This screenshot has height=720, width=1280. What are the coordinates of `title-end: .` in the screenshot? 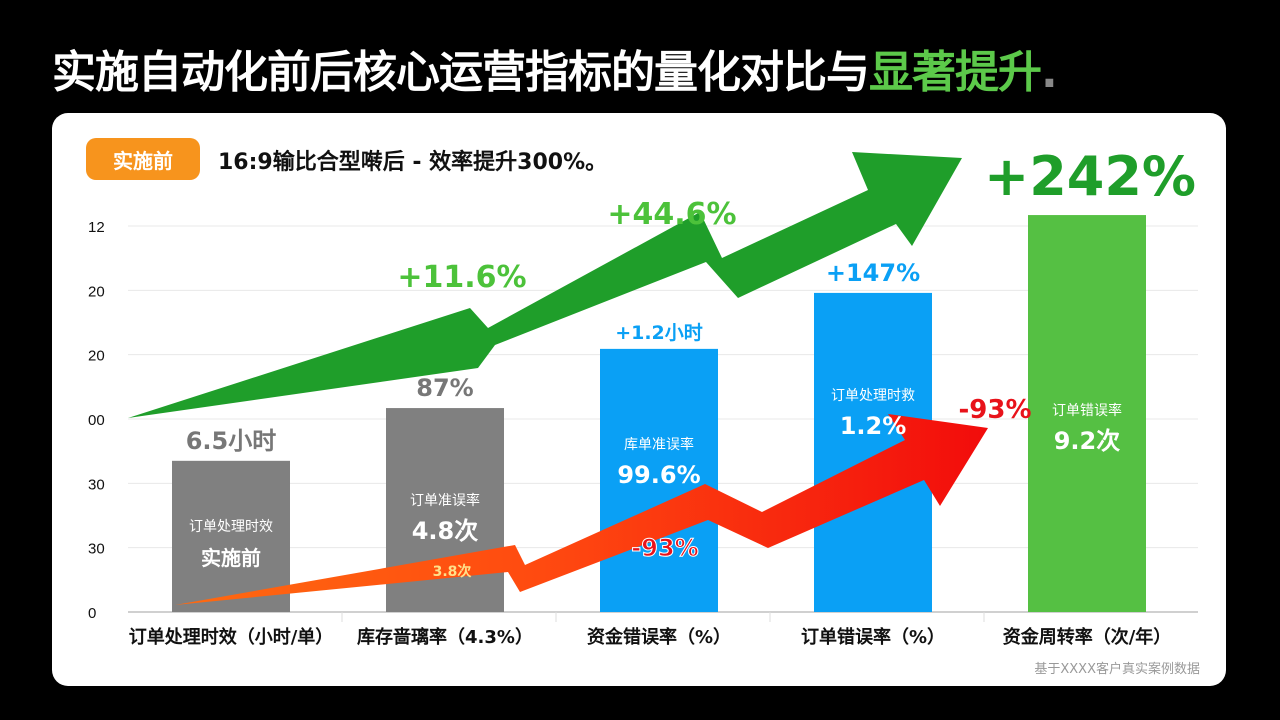 It's located at (1049, 72).